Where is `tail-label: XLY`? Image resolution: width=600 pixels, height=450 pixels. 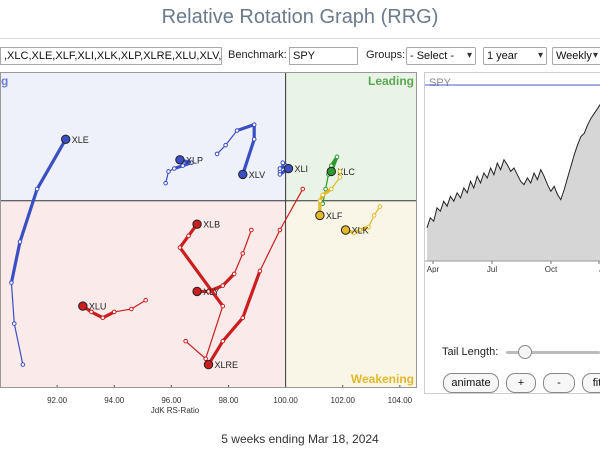
tail-label: XLY is located at coordinates (211, 292).